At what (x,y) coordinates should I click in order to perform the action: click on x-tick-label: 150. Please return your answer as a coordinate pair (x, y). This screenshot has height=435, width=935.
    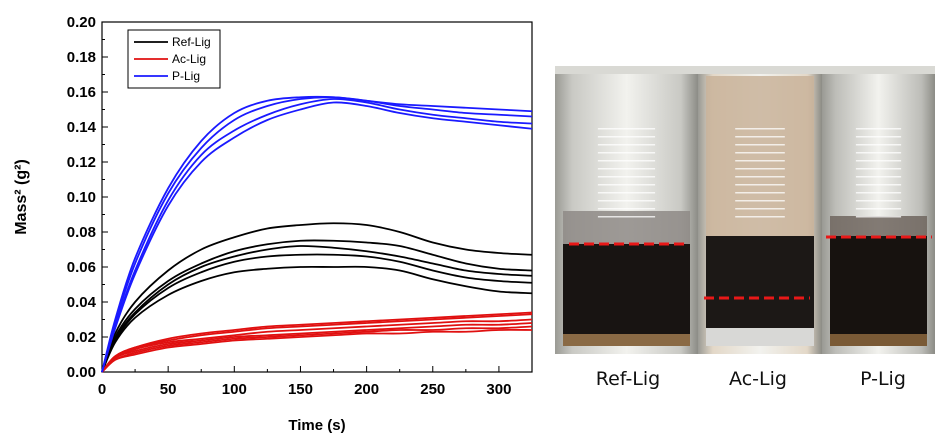
    Looking at the image, I should click on (300, 389).